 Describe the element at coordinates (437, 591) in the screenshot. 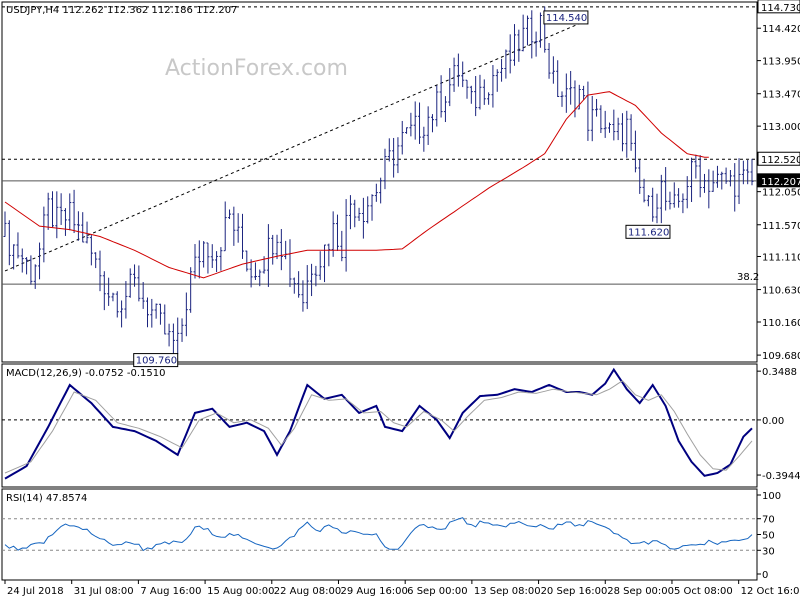

I see `x-tick-label: 6 Sep 00:00` at that location.